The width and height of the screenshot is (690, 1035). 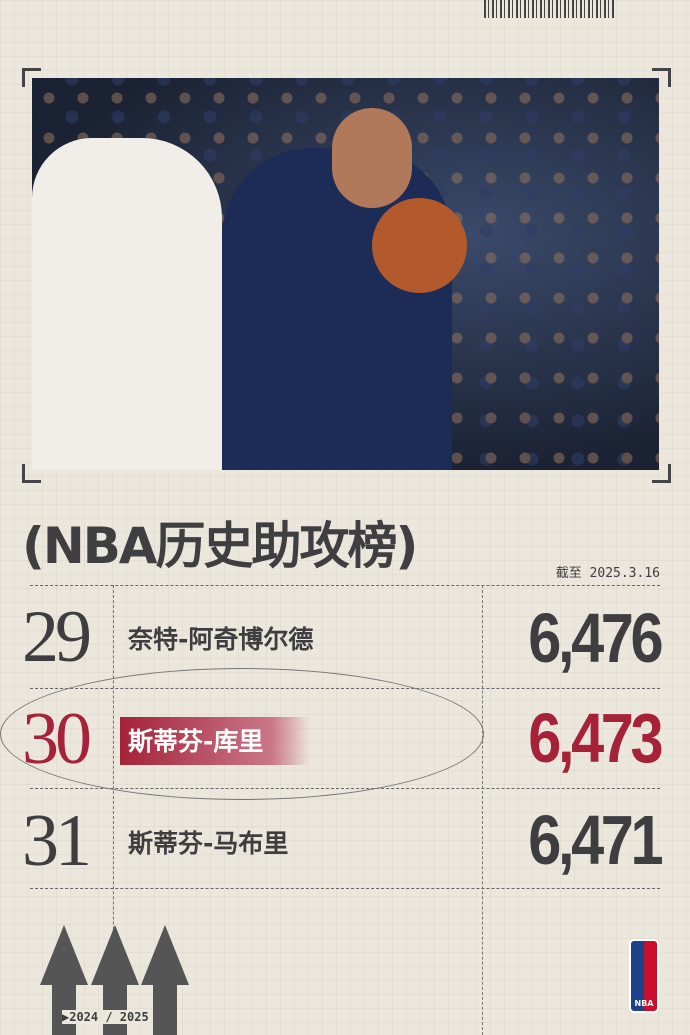 What do you see at coordinates (595, 638) in the screenshot?
I see `assist-total: 6,476` at bounding box center [595, 638].